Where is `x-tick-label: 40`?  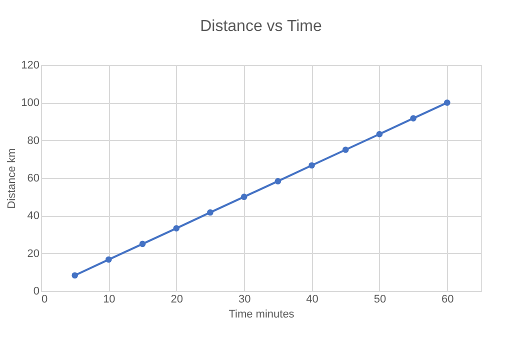
x-tick-label: 40 is located at coordinates (312, 300).